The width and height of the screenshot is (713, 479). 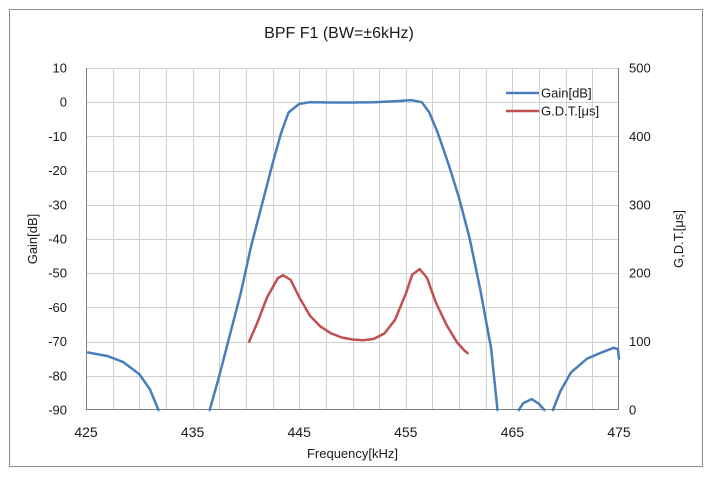 I want to click on y2-tick-label: 400, so click(x=640, y=136).